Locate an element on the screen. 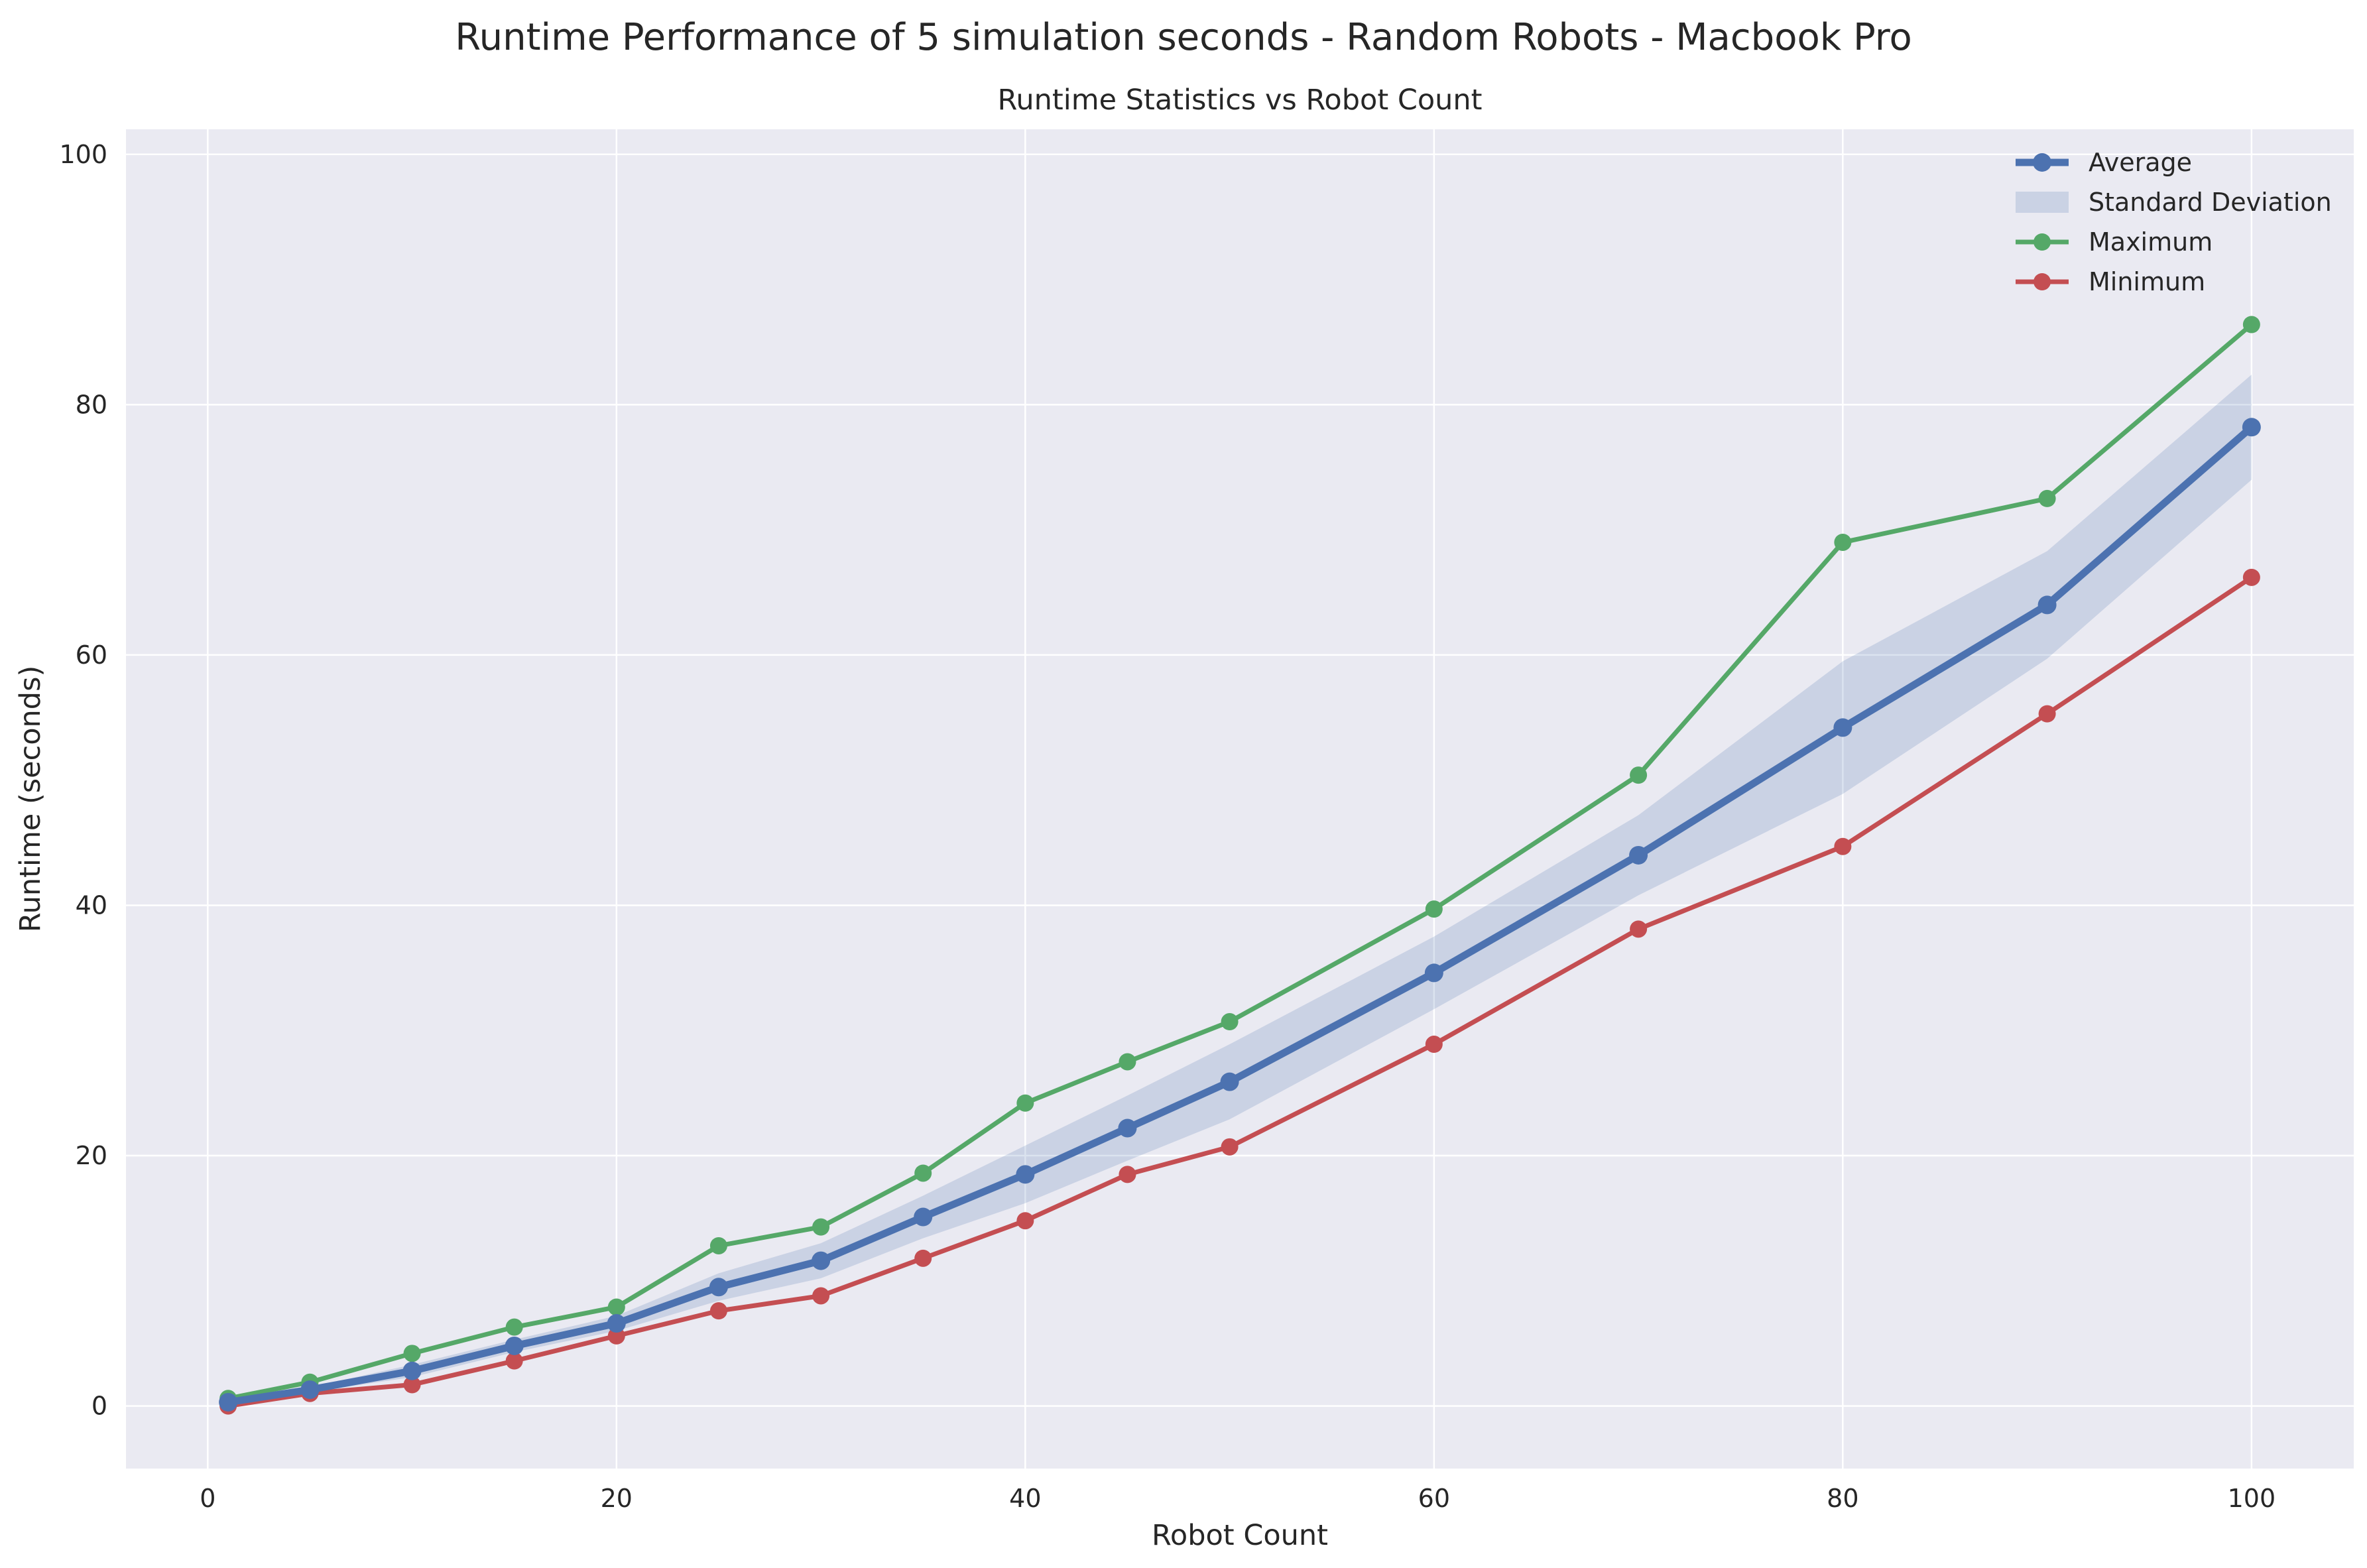 This screenshot has height=1568, width=2367. legend-label-maximum: Maximum is located at coordinates (2151, 242).